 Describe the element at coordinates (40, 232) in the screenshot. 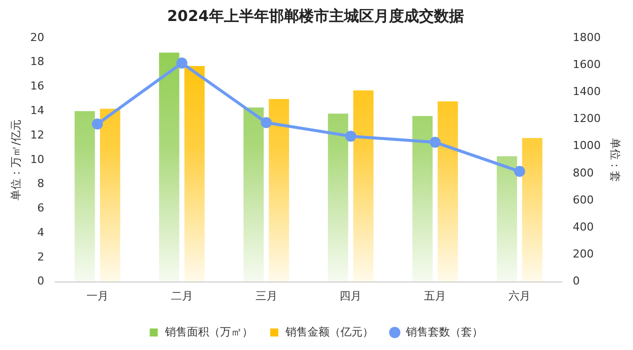

I see `y-tick-label: 4` at that location.